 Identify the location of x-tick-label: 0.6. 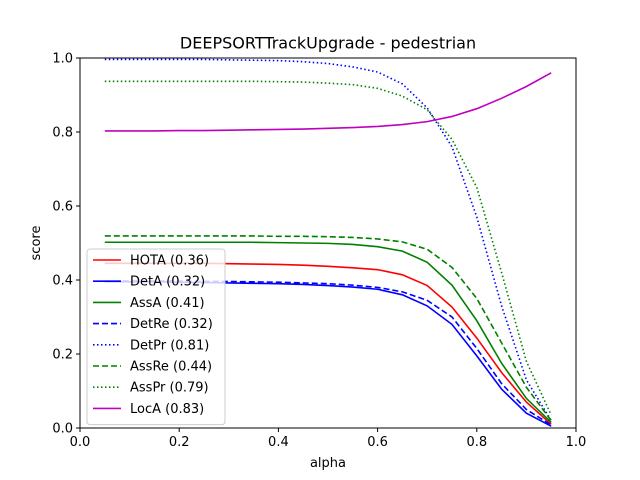
(377, 442).